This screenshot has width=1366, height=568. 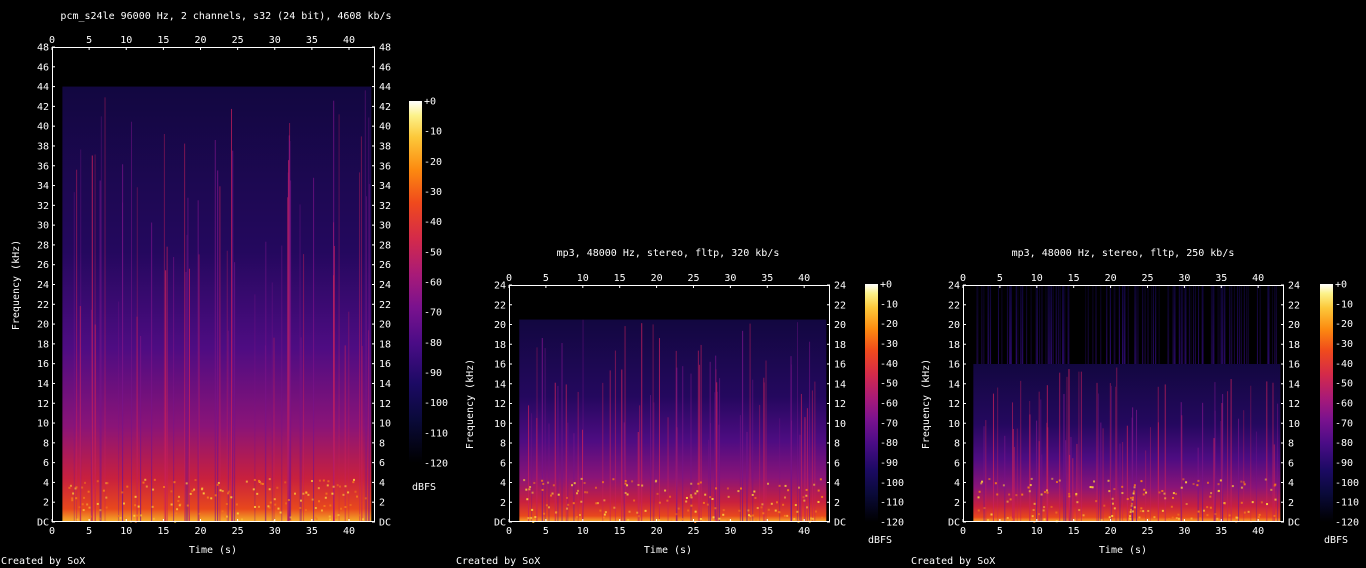 I want to click on colorbar-tick-label: -60, so click(x=433, y=283).